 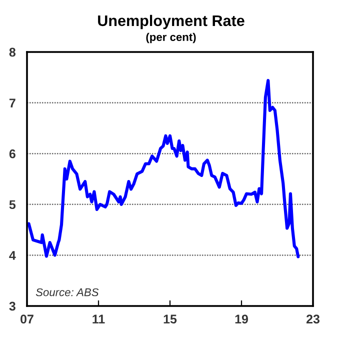 What do you see at coordinates (241, 319) in the screenshot?
I see `x-tick-label: 19` at bounding box center [241, 319].